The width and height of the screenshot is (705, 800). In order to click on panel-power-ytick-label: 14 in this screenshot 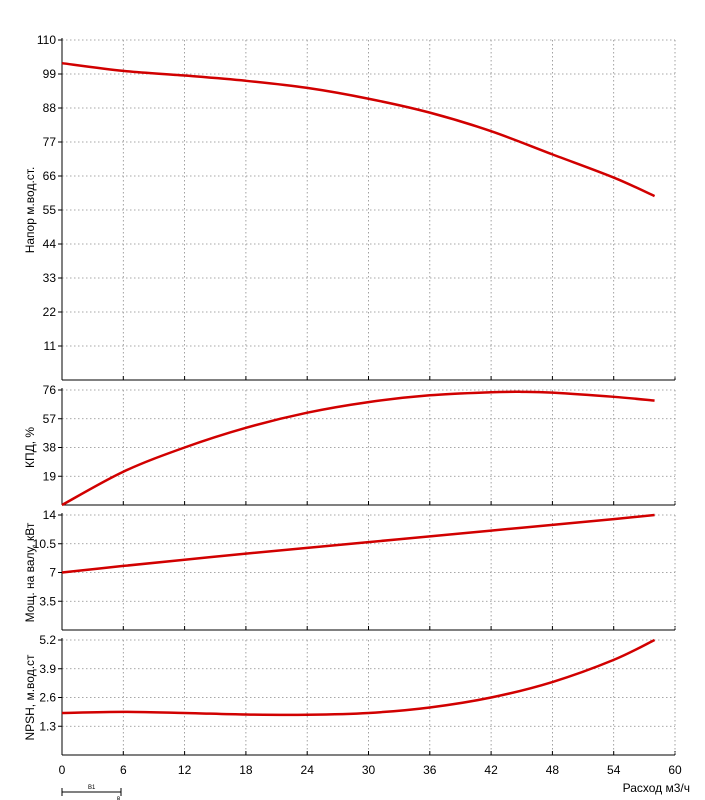, I will do `click(50, 515)`.